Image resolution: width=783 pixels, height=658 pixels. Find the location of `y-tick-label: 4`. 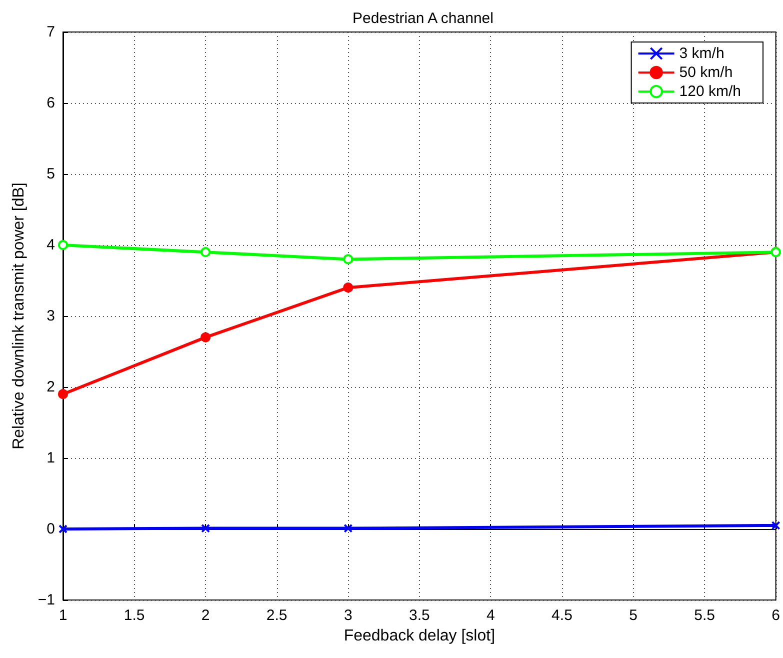

y-tick-label: 4 is located at coordinates (50, 245).